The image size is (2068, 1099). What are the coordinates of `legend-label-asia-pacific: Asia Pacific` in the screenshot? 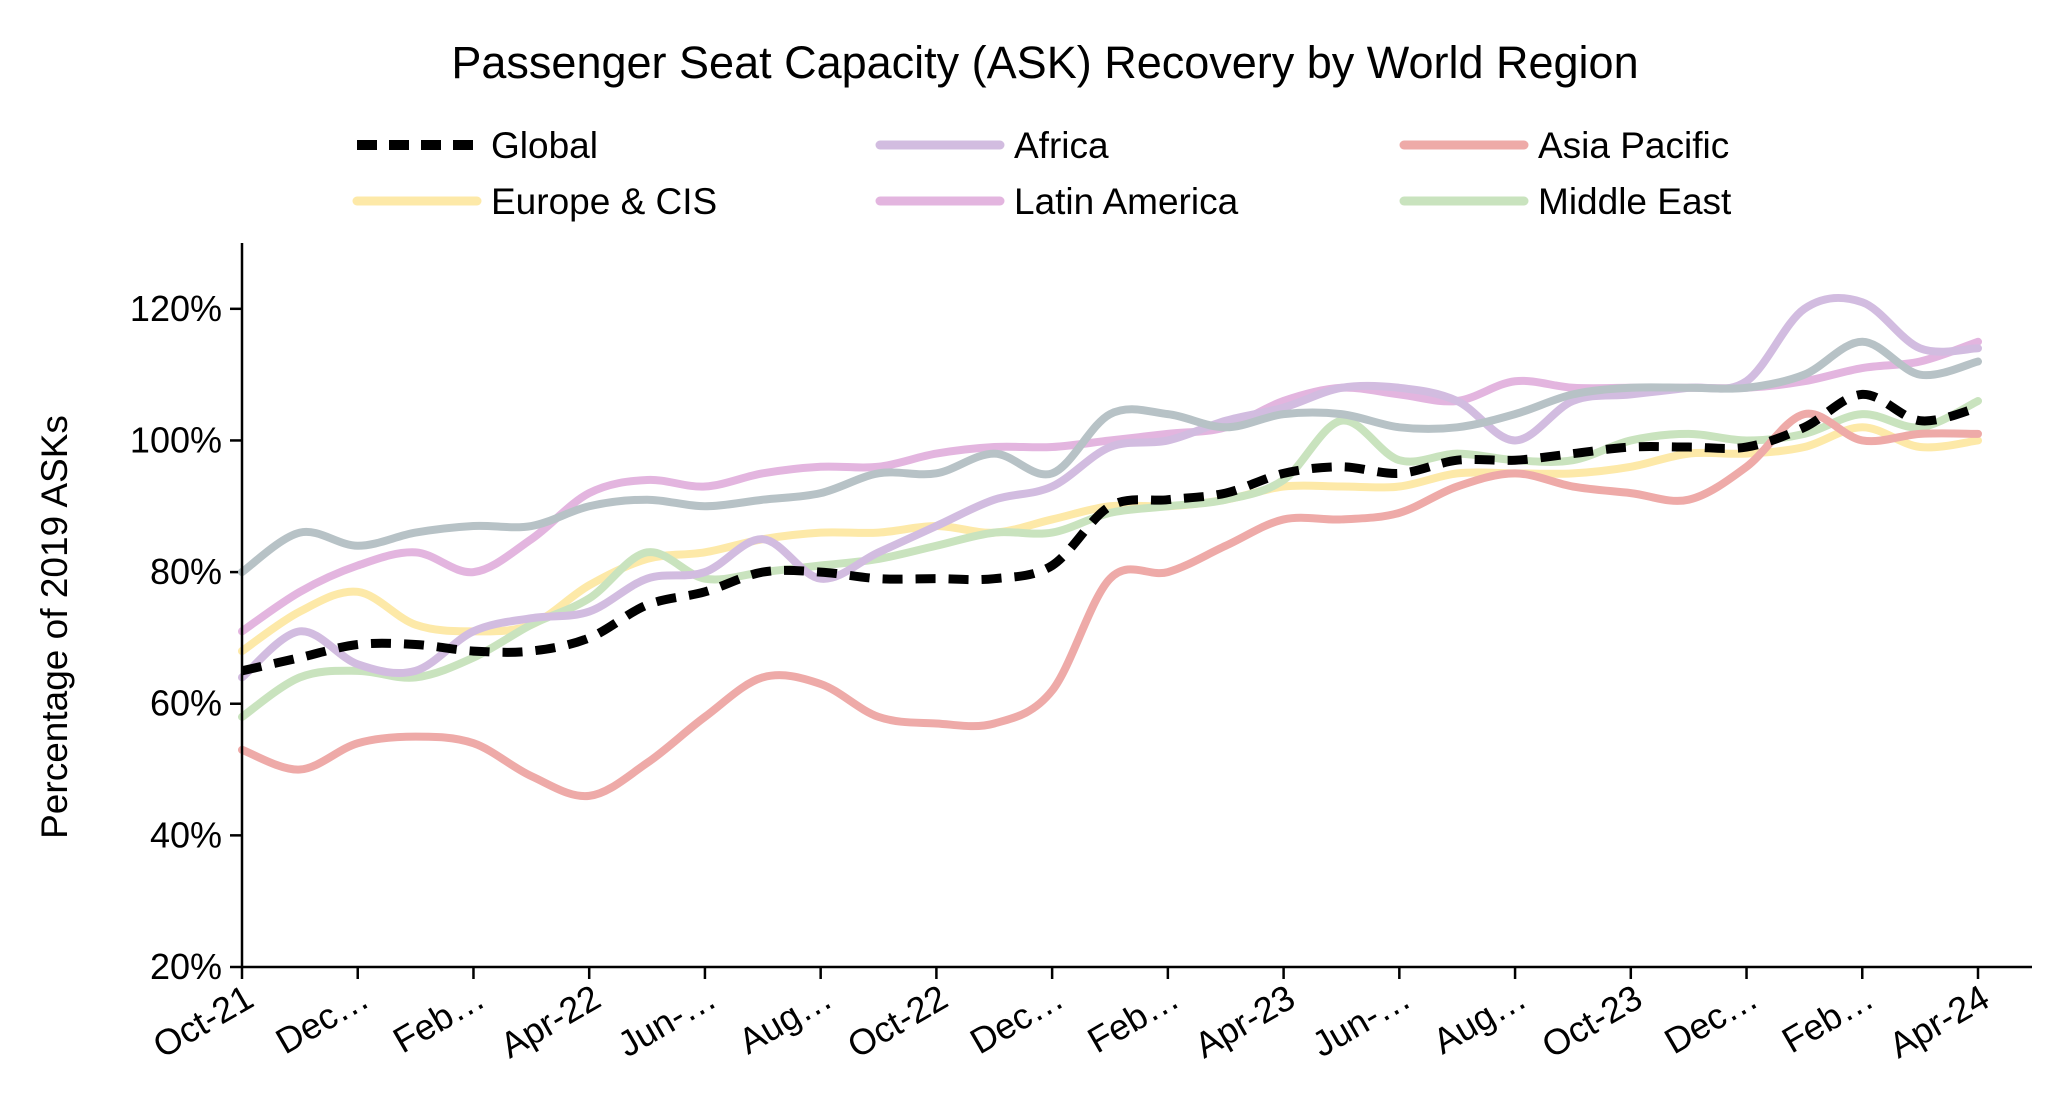 It's located at (1633, 145).